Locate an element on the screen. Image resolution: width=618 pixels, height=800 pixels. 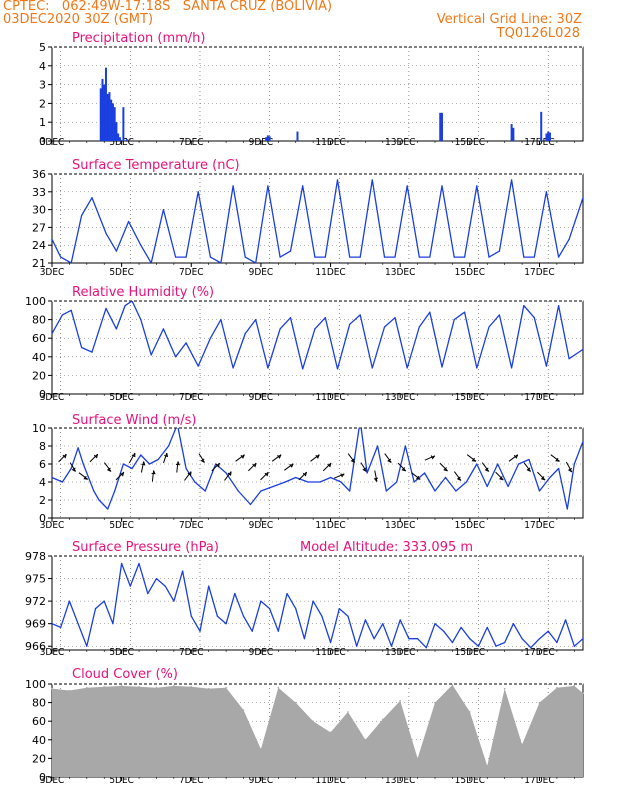
rh-ytick-label: 80 is located at coordinates (39, 320).